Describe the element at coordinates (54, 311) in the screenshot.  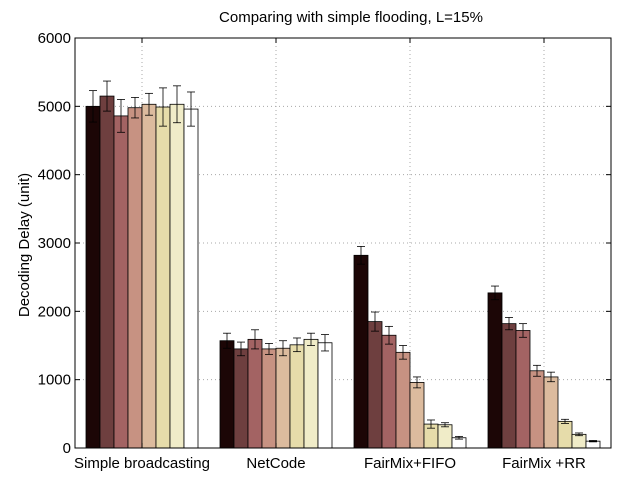
I see `y-tick-label: 2000` at that location.